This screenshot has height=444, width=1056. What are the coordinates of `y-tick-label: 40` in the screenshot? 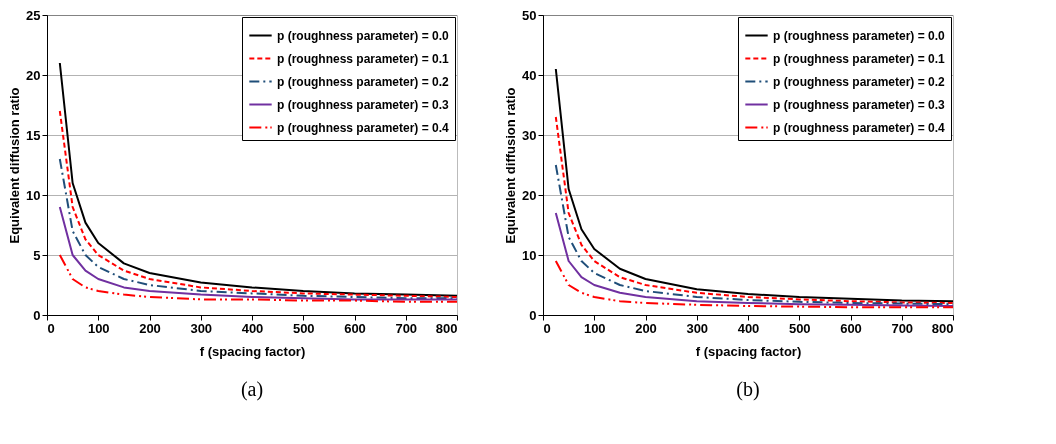 It's located at (529, 75).